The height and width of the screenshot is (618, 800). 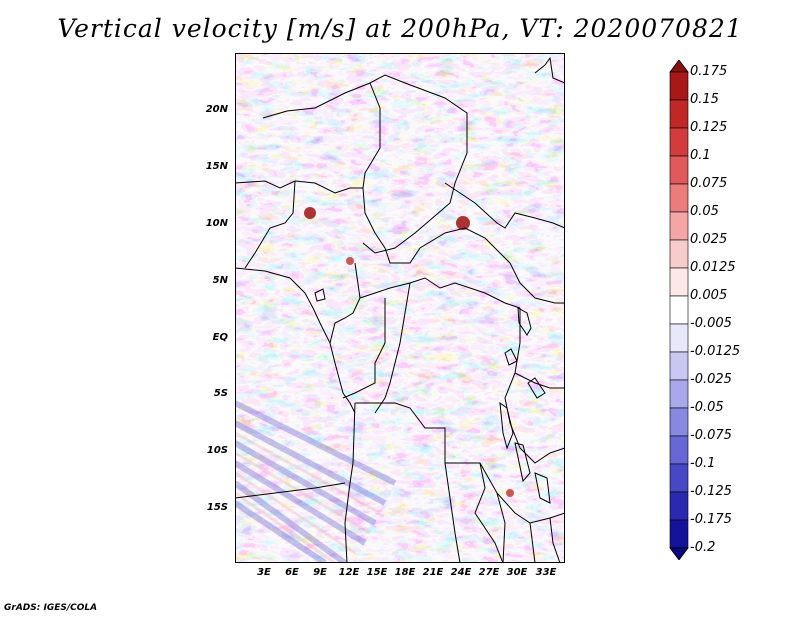 What do you see at coordinates (709, 127) in the screenshot?
I see `colorbar-label: 0.125` at bounding box center [709, 127].